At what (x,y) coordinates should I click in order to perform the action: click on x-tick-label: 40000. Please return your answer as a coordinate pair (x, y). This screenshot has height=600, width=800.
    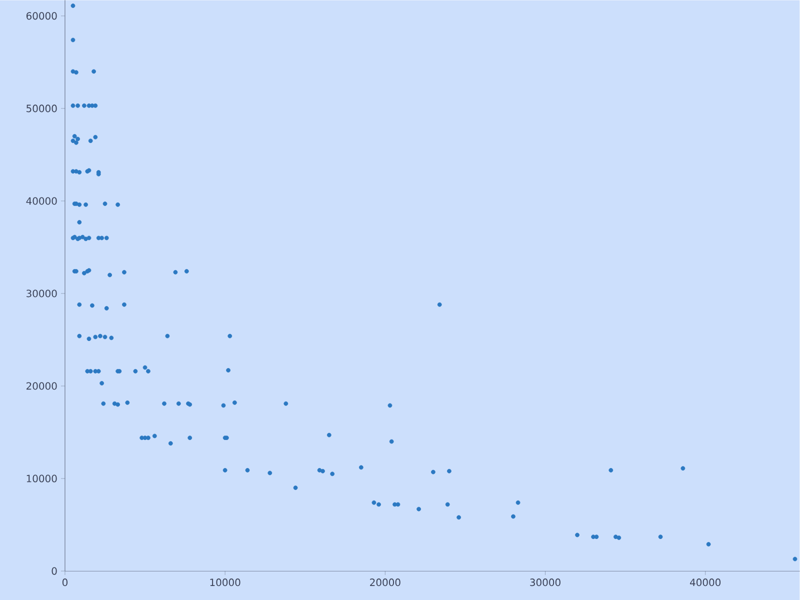
    Looking at the image, I should click on (705, 582).